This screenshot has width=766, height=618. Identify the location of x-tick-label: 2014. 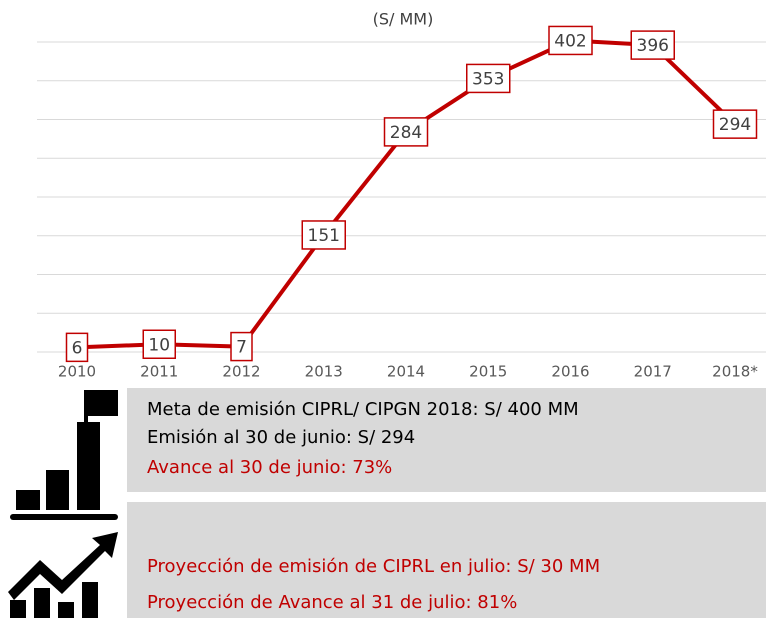
(406, 372).